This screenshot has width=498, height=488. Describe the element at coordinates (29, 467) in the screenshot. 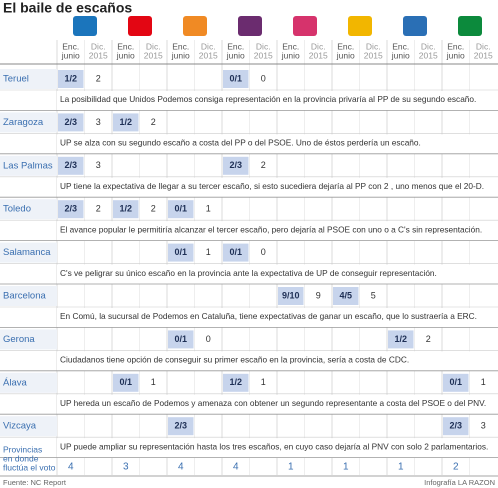

I see `summary-label: fluctúa el voto` at that location.